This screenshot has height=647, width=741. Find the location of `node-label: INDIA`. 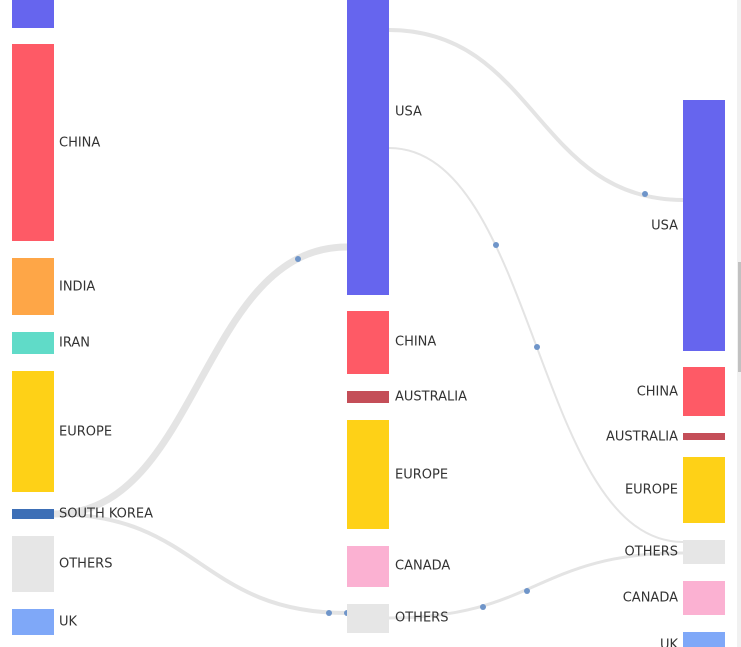

node-label: INDIA is located at coordinates (77, 287).